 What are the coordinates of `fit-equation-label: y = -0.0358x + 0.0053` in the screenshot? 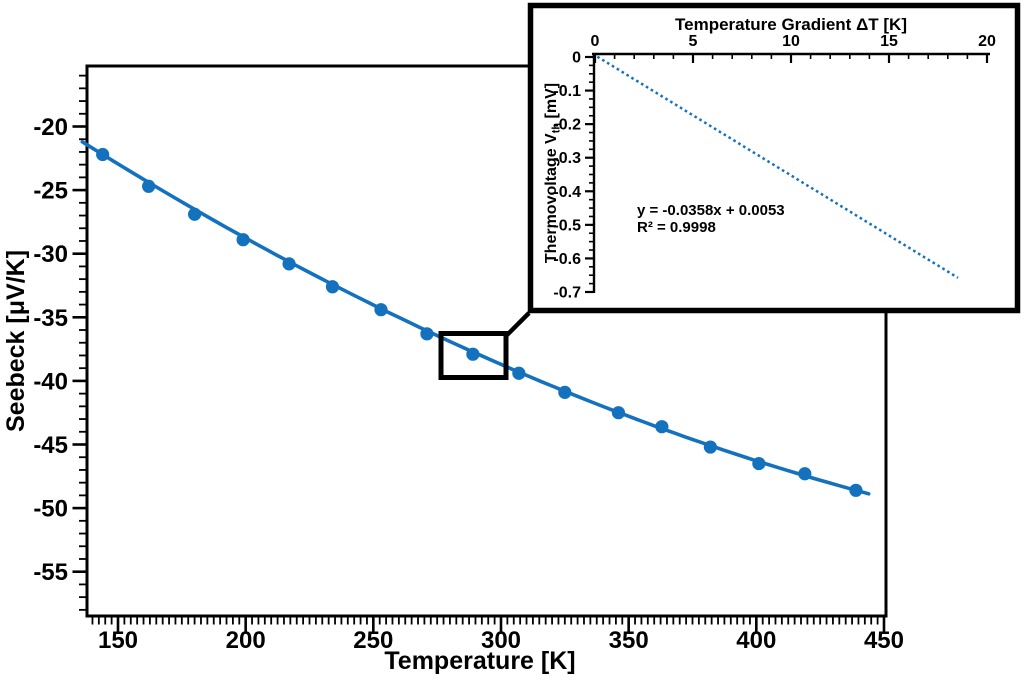 It's located at (711, 210).